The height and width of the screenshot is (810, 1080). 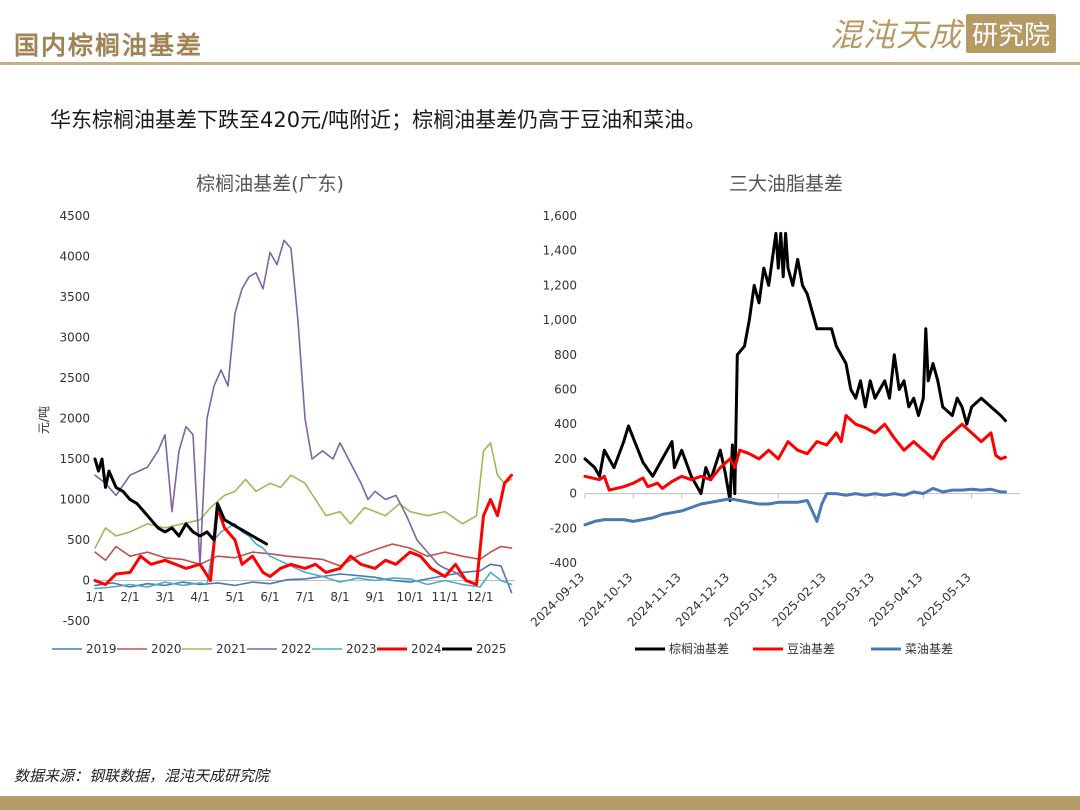 What do you see at coordinates (491, 649) in the screenshot?
I see `chart-0-legend-label: 2025` at bounding box center [491, 649].